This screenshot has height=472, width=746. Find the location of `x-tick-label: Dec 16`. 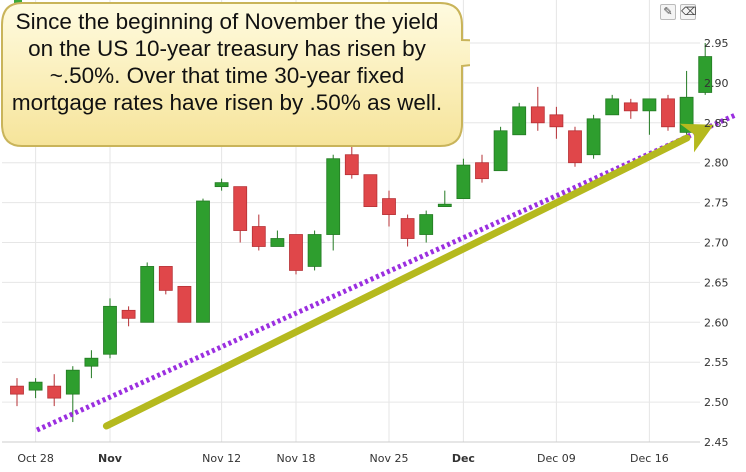

x-tick-label: Dec 16 is located at coordinates (649, 458).